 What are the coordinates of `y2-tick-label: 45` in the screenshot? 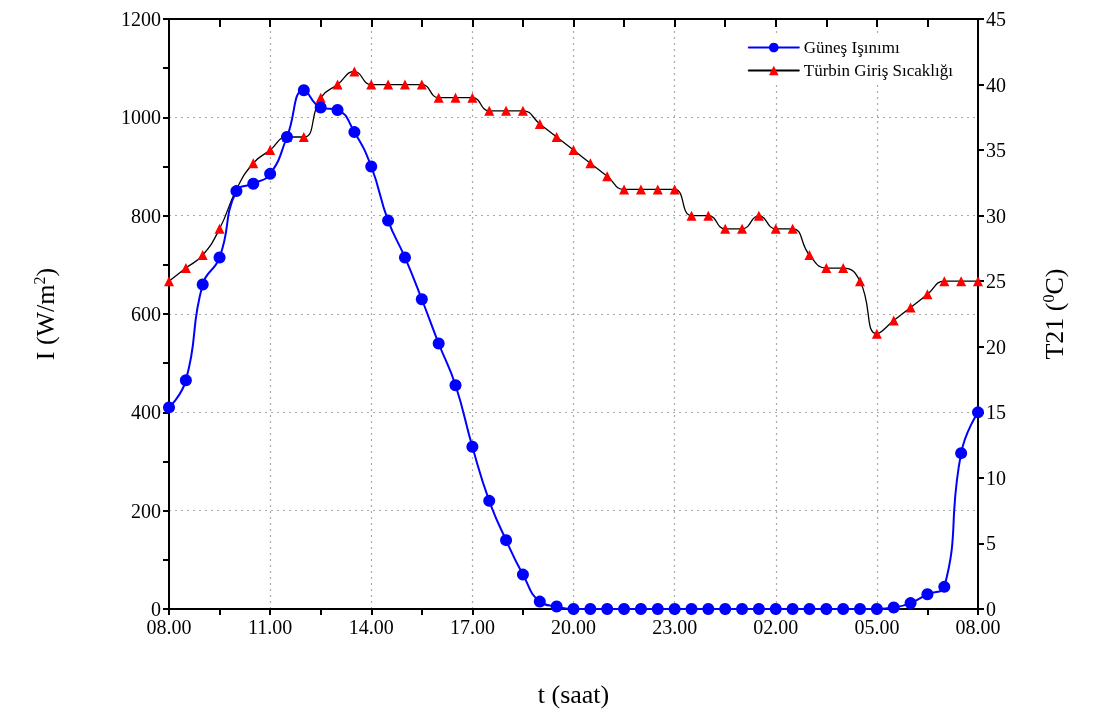 It's located at (996, 19).